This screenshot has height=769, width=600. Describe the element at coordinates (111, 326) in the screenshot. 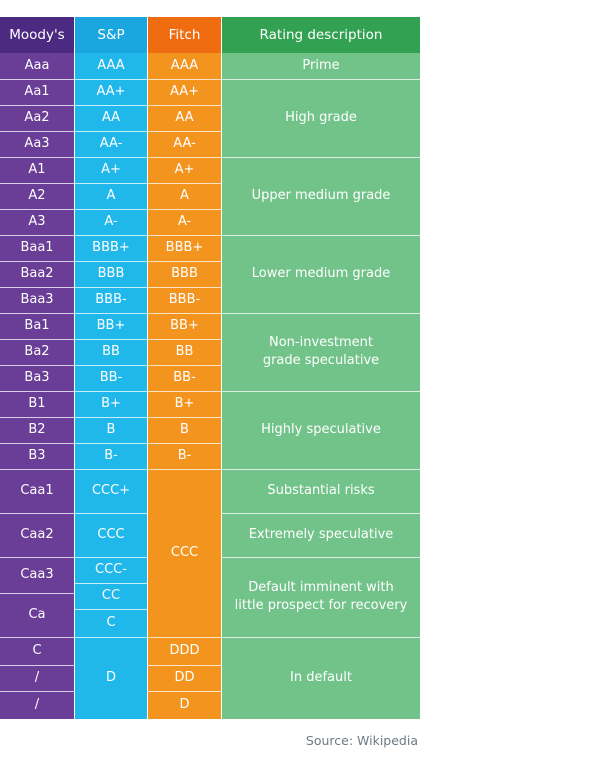

I see `sp-cell: BB+` at that location.